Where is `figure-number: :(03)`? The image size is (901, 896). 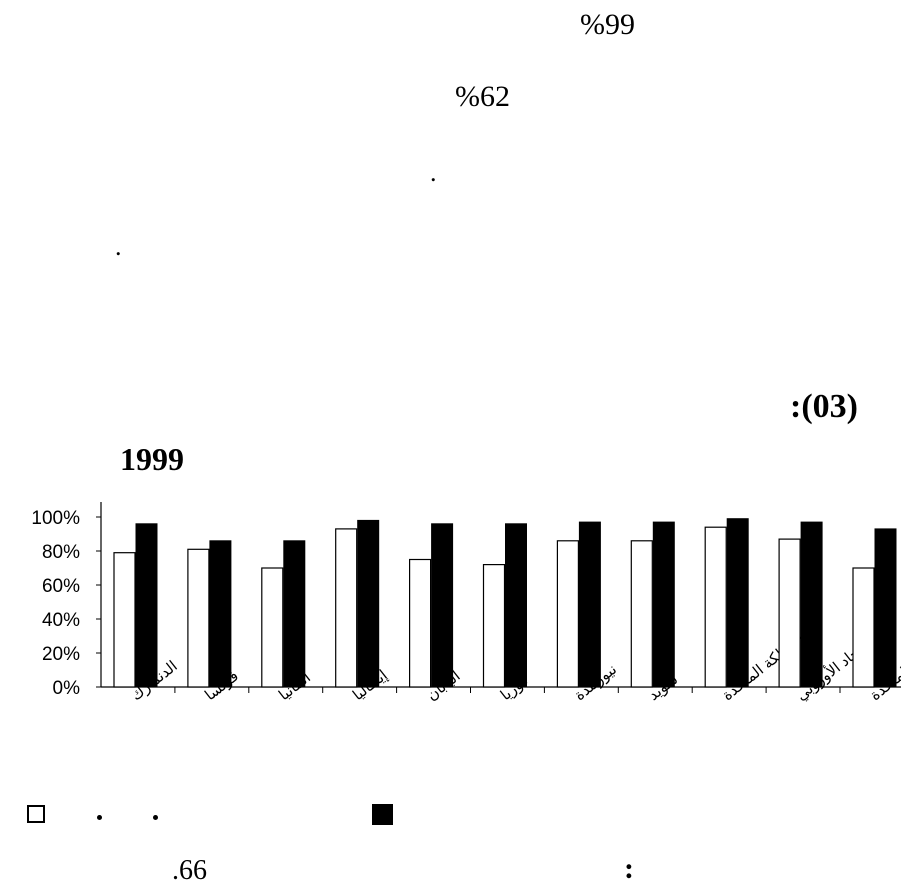 figure-number: :(03) is located at coordinates (824, 406).